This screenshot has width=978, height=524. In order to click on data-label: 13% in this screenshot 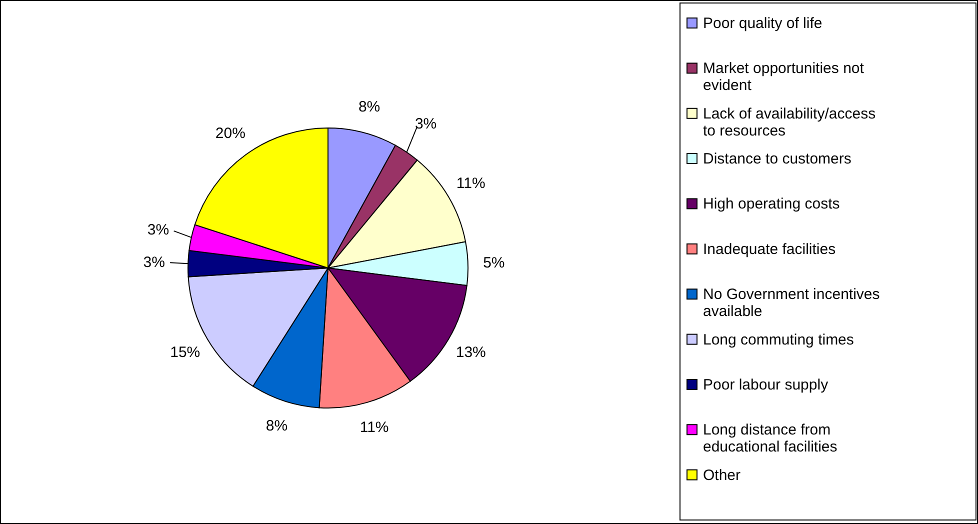, I will do `click(471, 352)`.